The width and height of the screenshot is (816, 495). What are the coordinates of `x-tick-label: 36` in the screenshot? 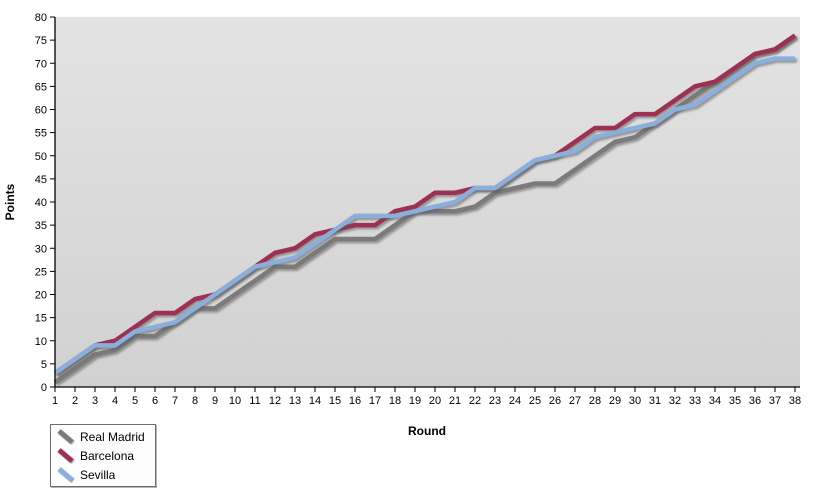 It's located at (755, 401).